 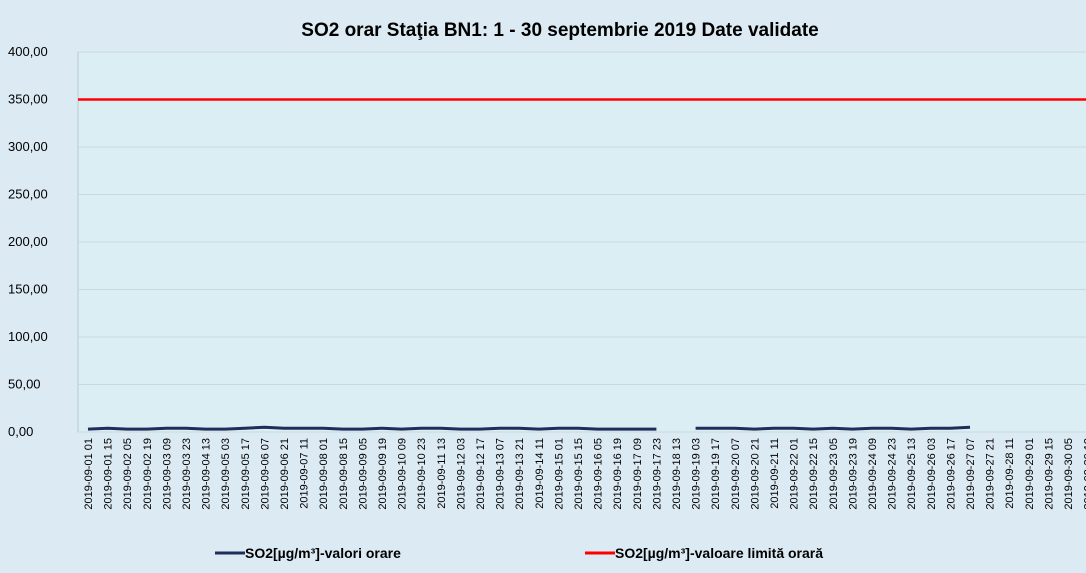 I want to click on y-tick-label: 300,00, so click(x=28, y=146).